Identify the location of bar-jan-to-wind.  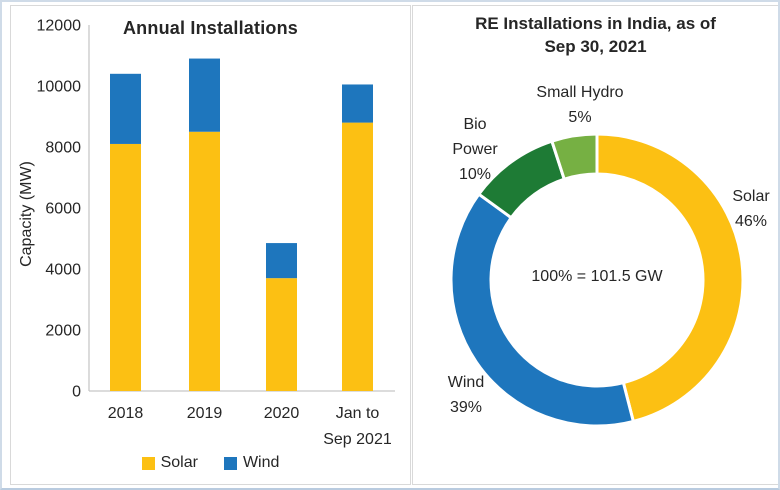
(357, 103).